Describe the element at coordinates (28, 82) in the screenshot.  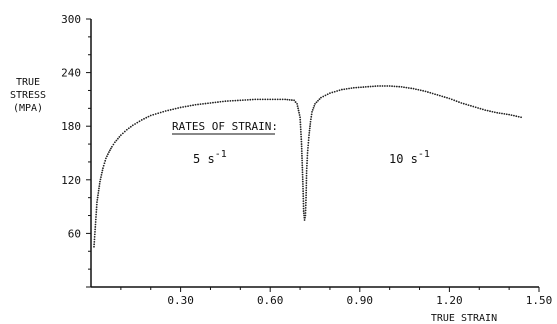
I see `y-axis-label-line-1: TRUE` at that location.